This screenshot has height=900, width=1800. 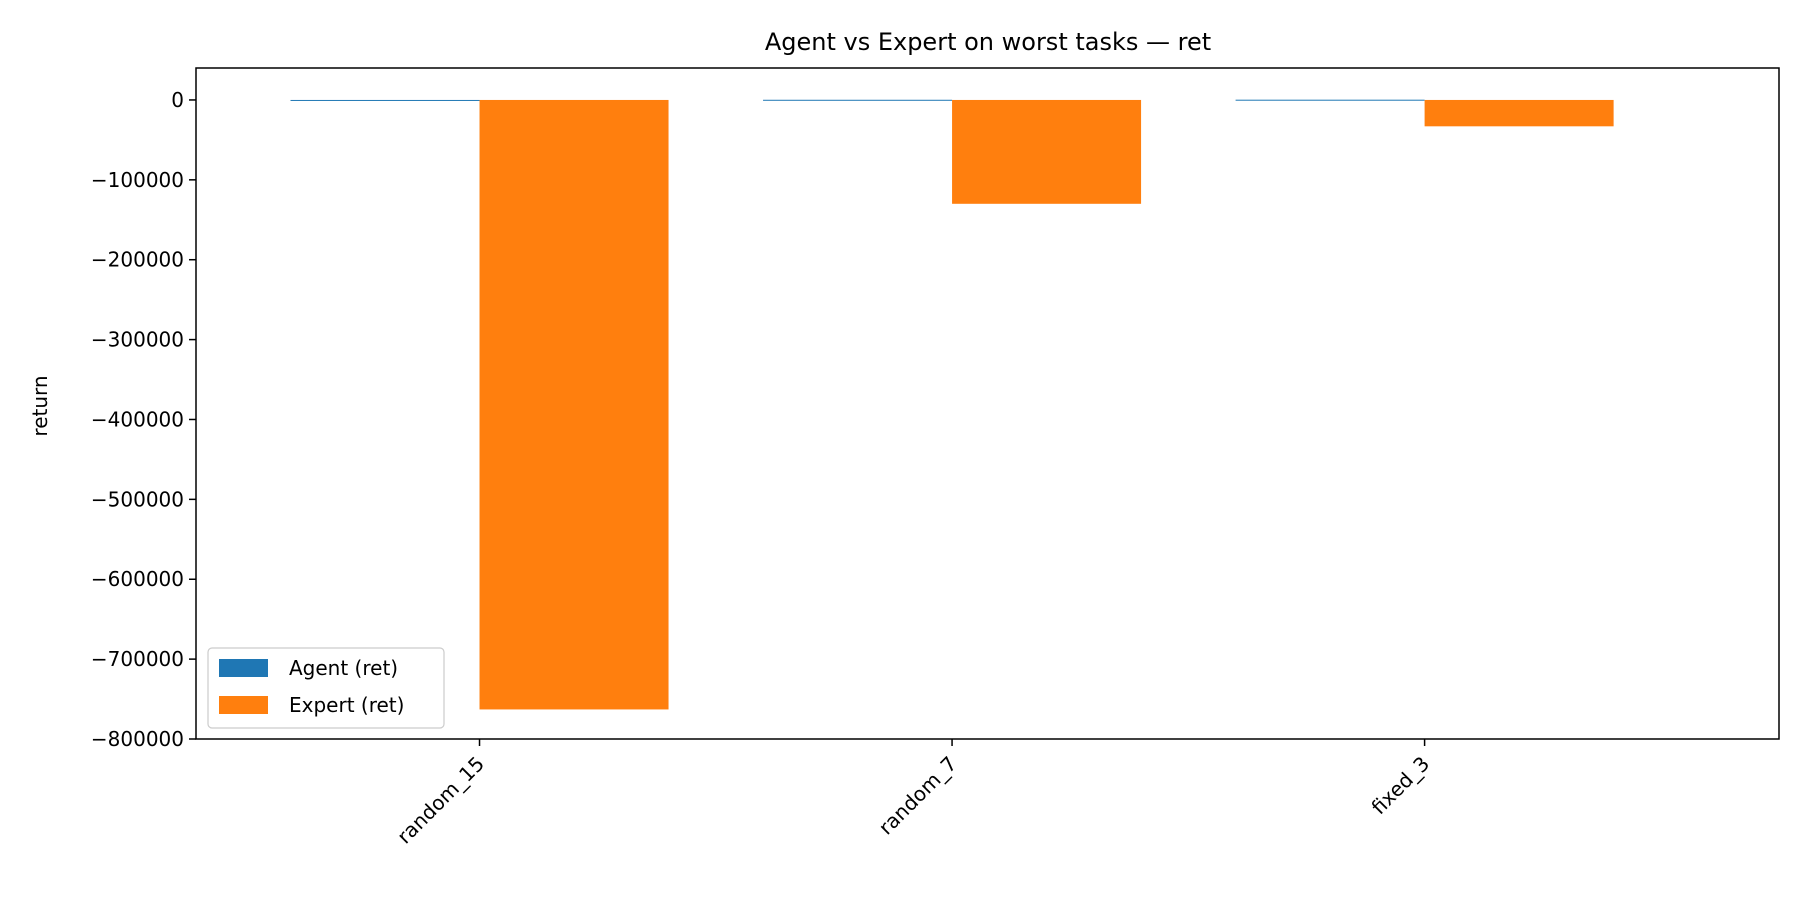 What do you see at coordinates (137, 579) in the screenshot?
I see `y-tick-label: −600000` at bounding box center [137, 579].